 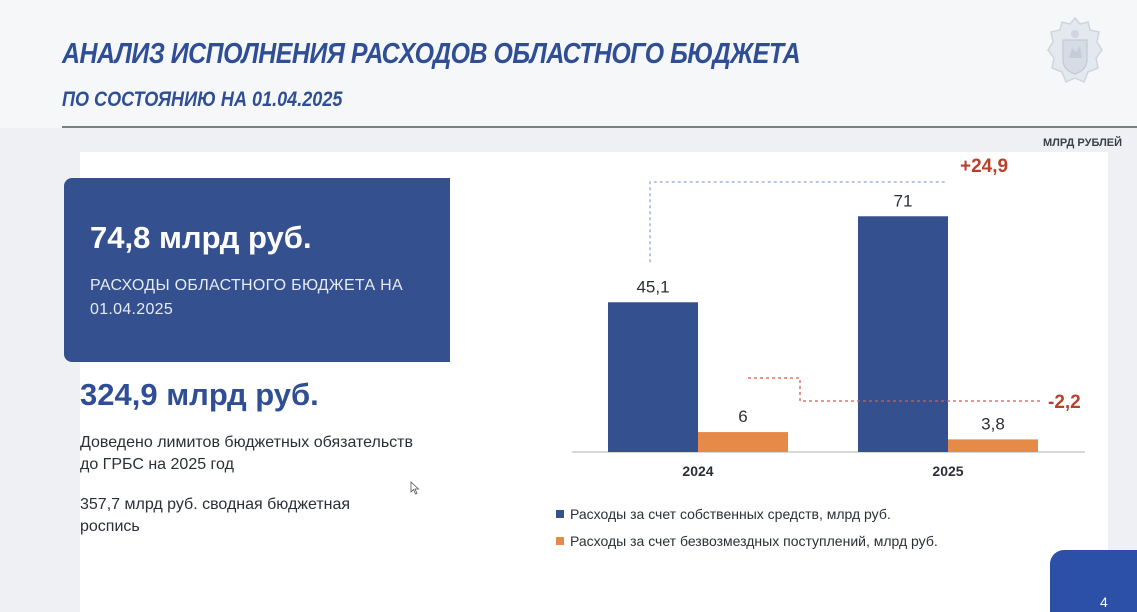 I want to click on total-expenses-description: РАСХОДЫ ОБЛАСТНОГО БЮДЖЕТА НА 01.04.2025, so click(x=247, y=297).